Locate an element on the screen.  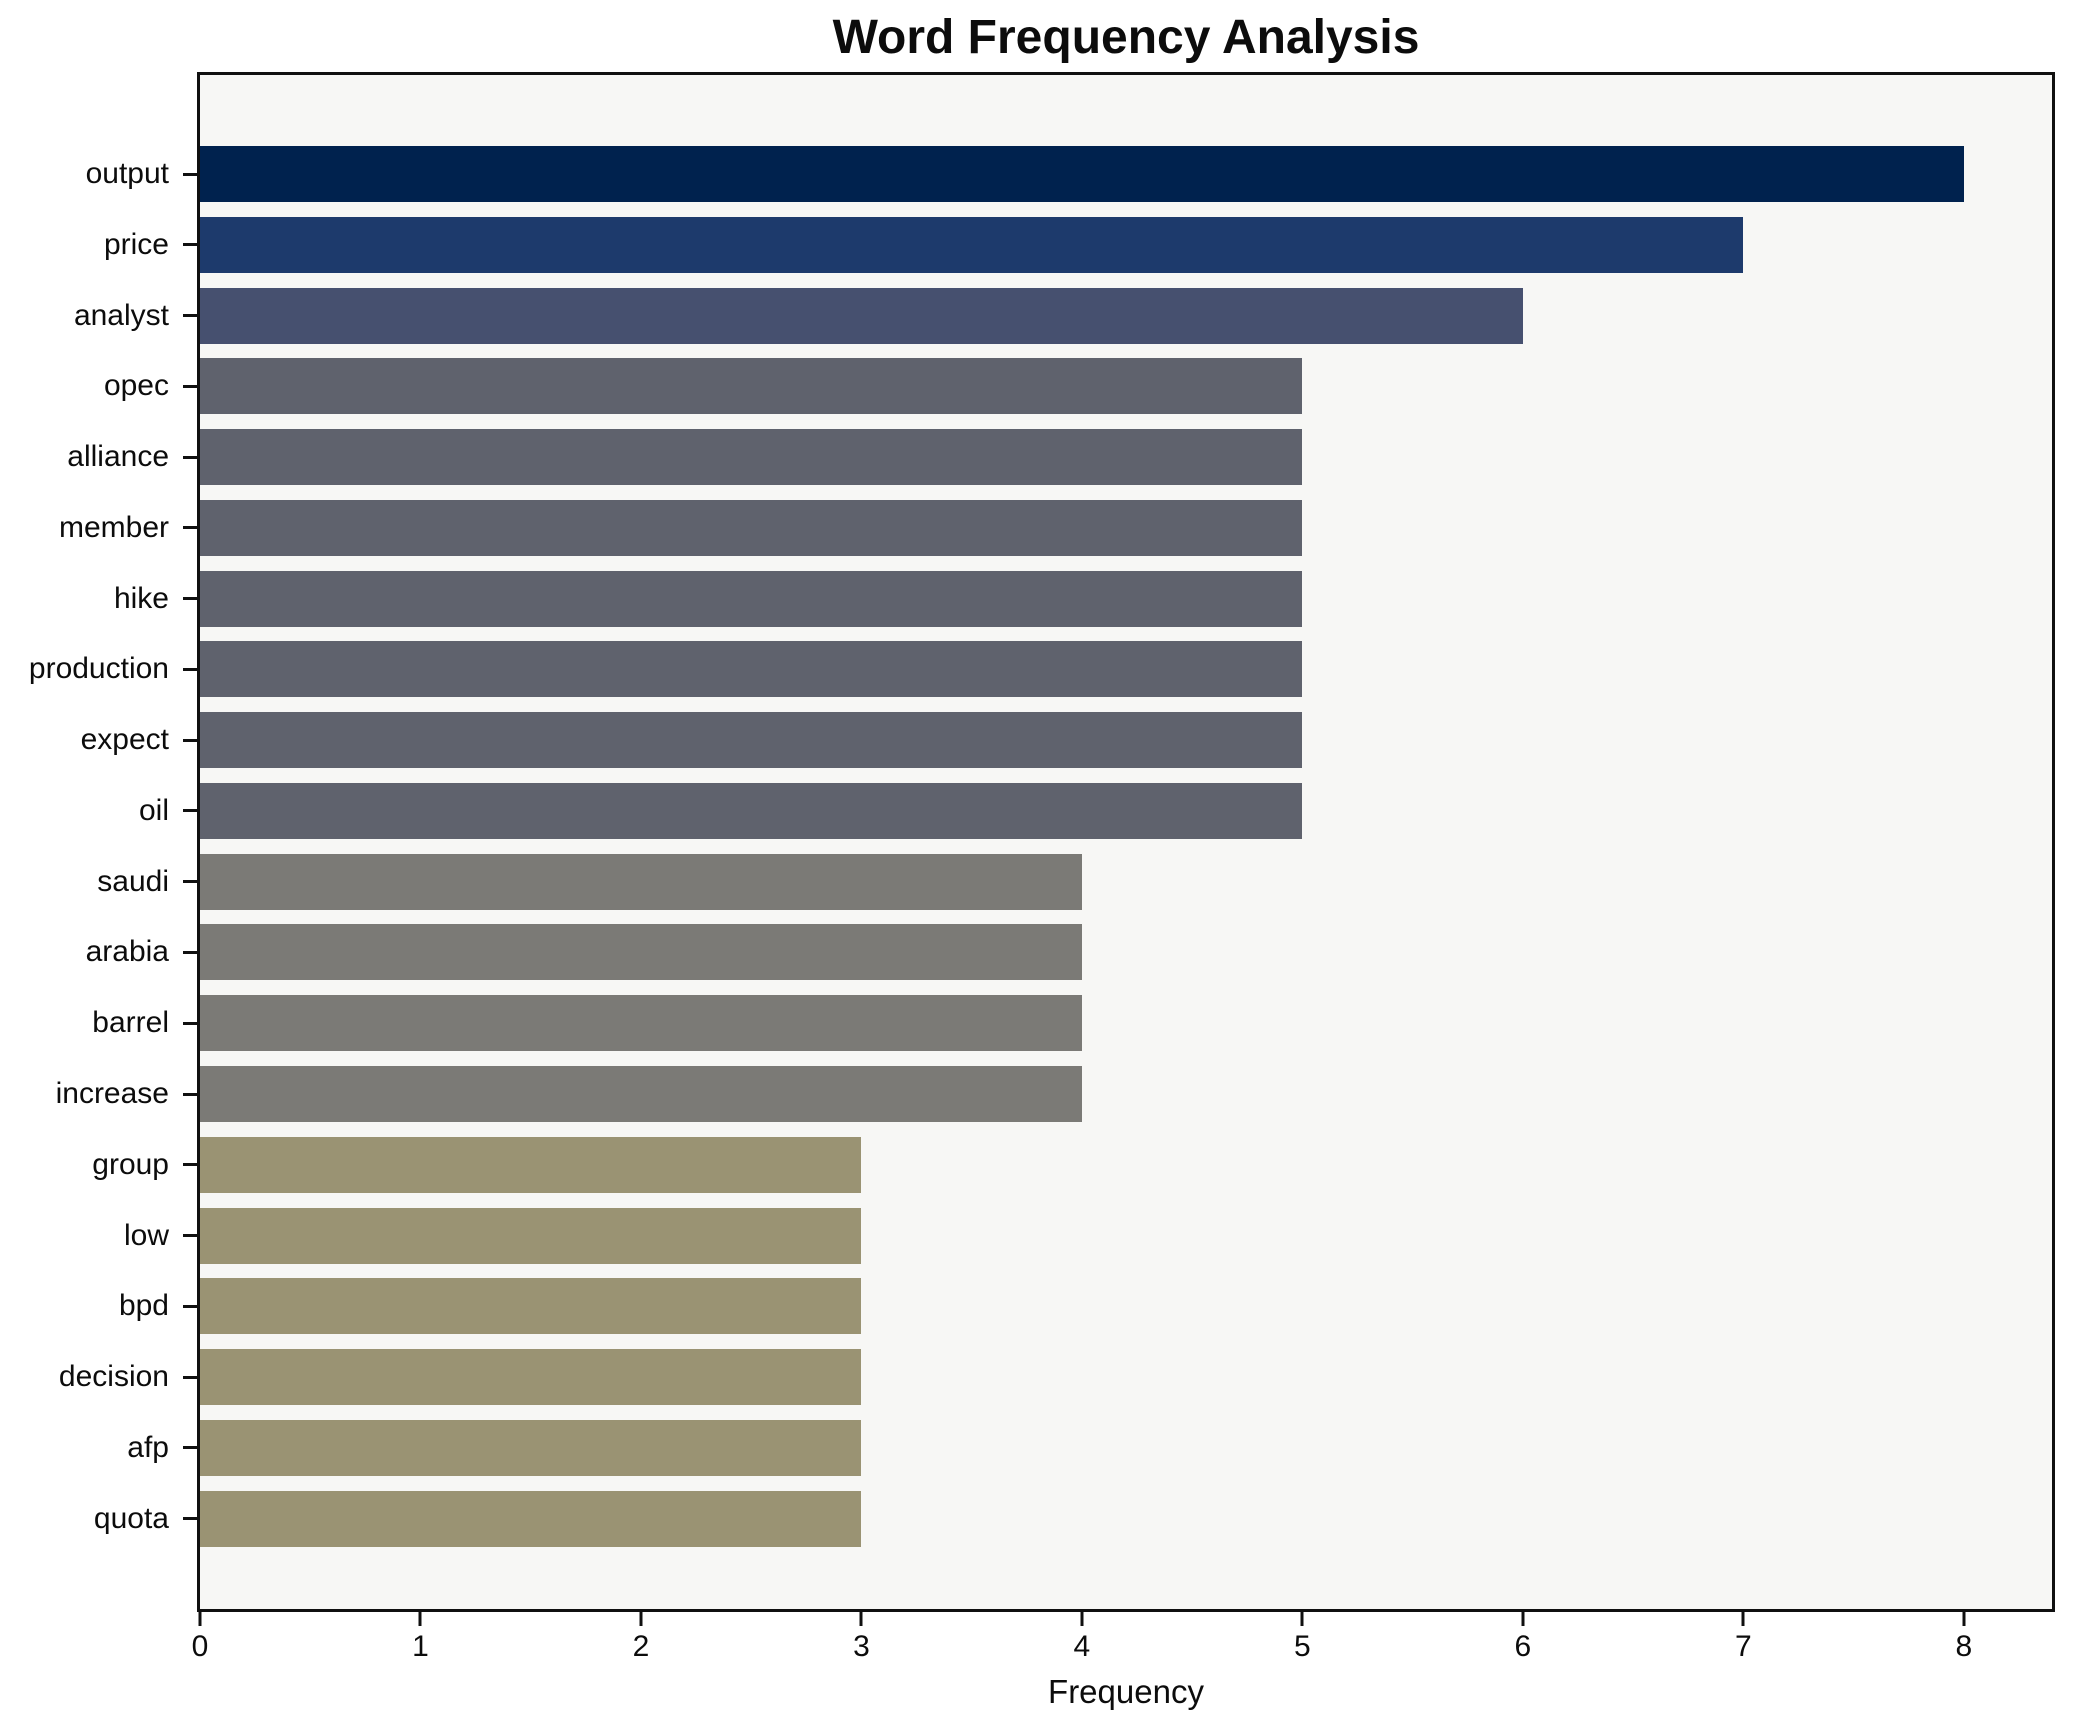
bar-quota is located at coordinates (531, 1518).